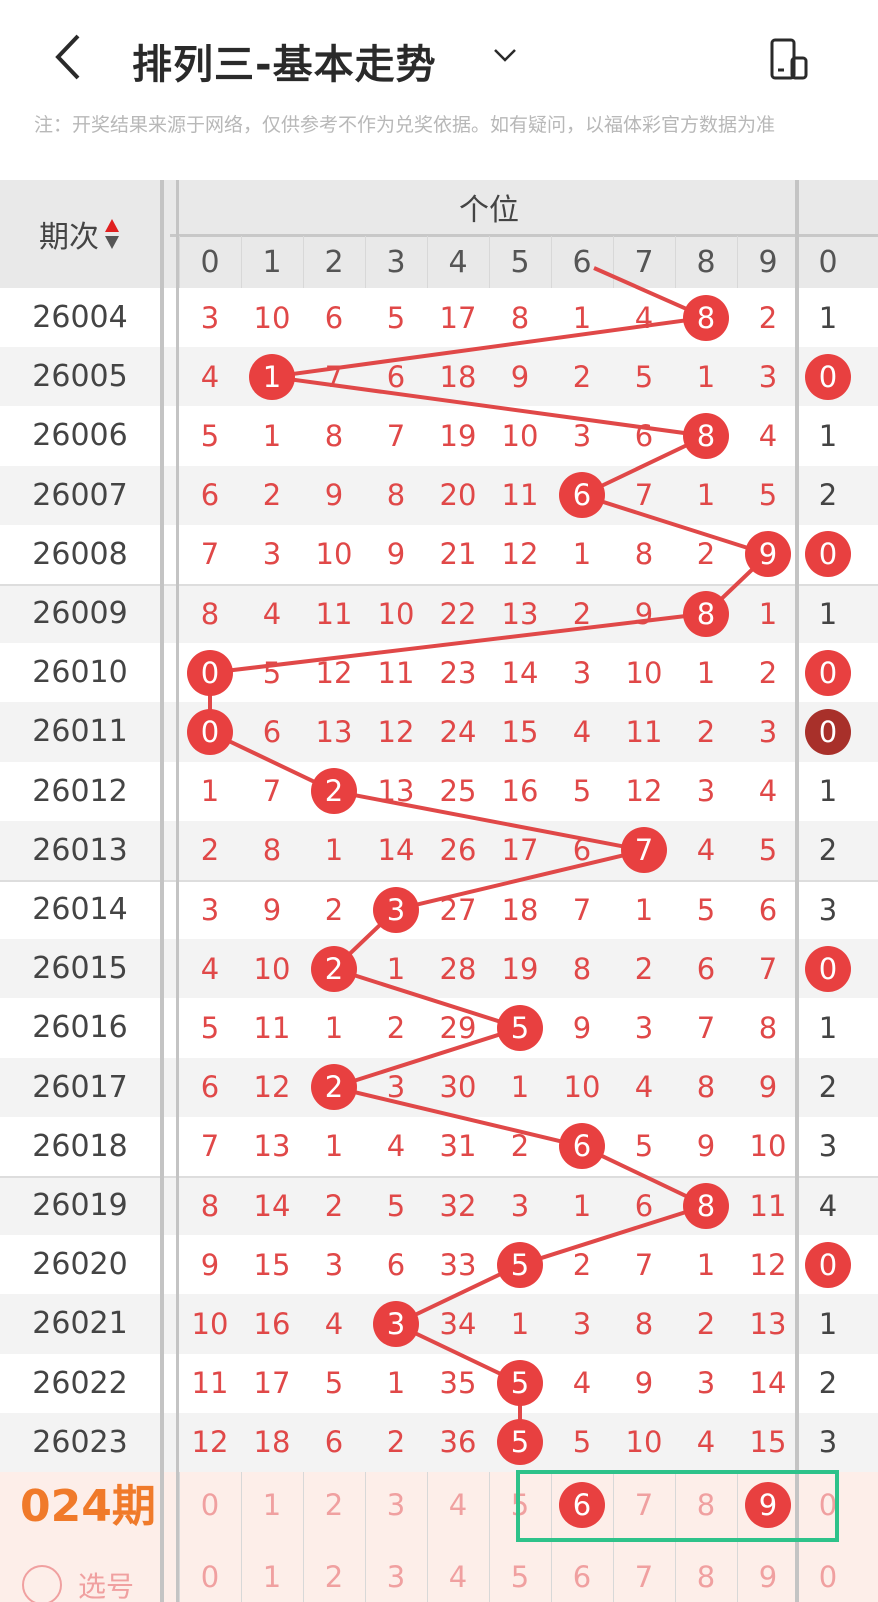 The image size is (878, 1602). Describe the element at coordinates (582, 1146) in the screenshot. I see `hit-ball: 6` at that location.